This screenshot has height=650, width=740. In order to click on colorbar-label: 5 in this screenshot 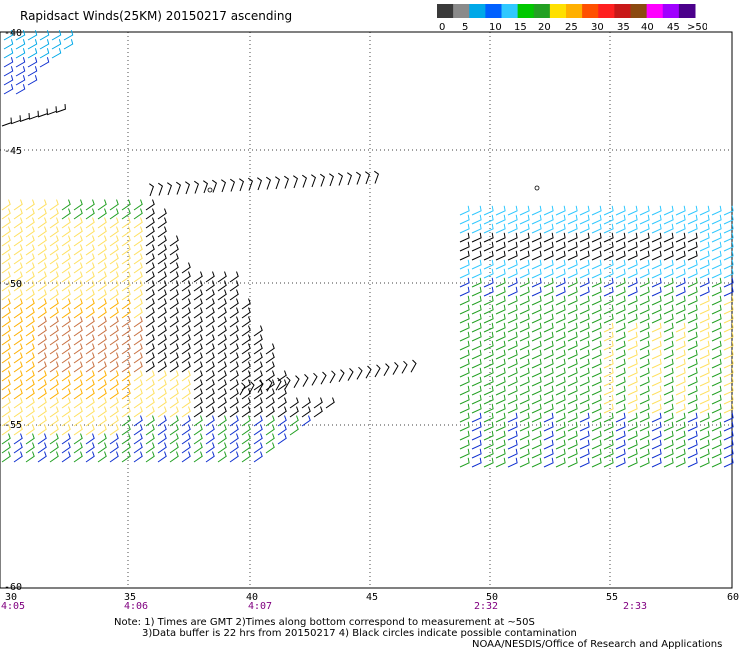, I will do `click(465, 27)`.